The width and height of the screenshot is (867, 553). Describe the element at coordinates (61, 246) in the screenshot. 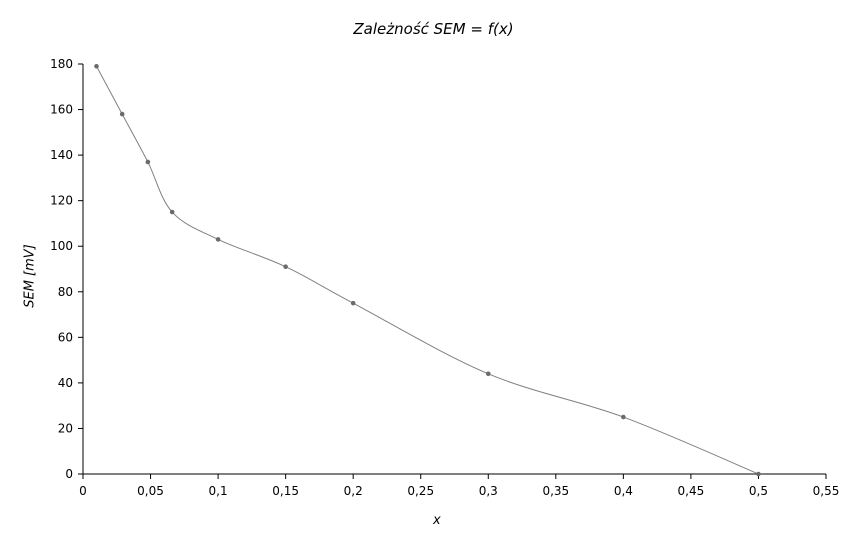

I see `y-tick-label: 100` at that location.